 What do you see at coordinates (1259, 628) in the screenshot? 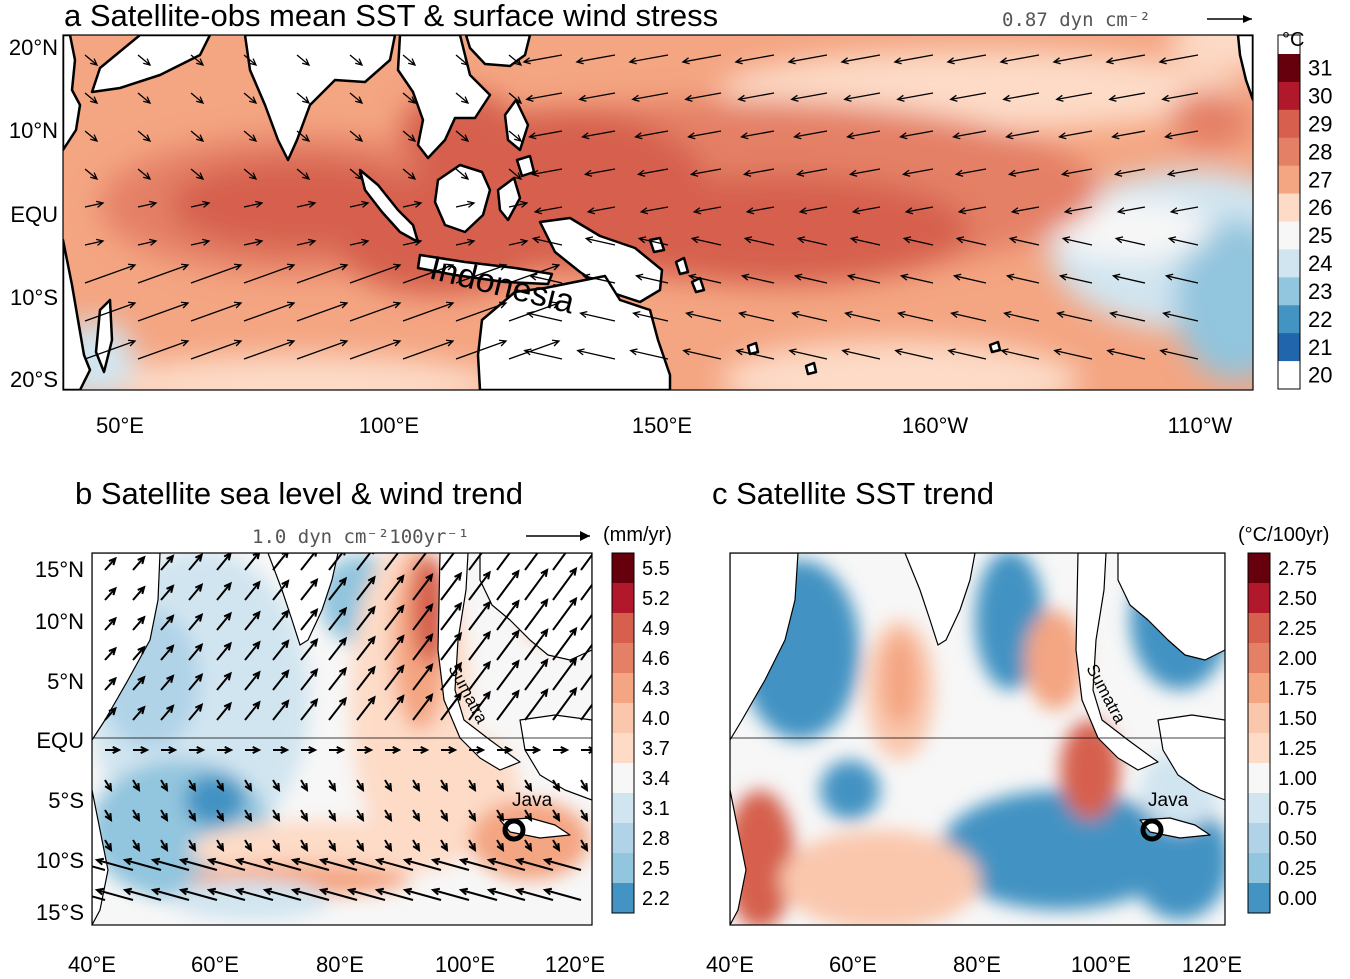
I see `panel-c-colorbar-swatch` at bounding box center [1259, 628].